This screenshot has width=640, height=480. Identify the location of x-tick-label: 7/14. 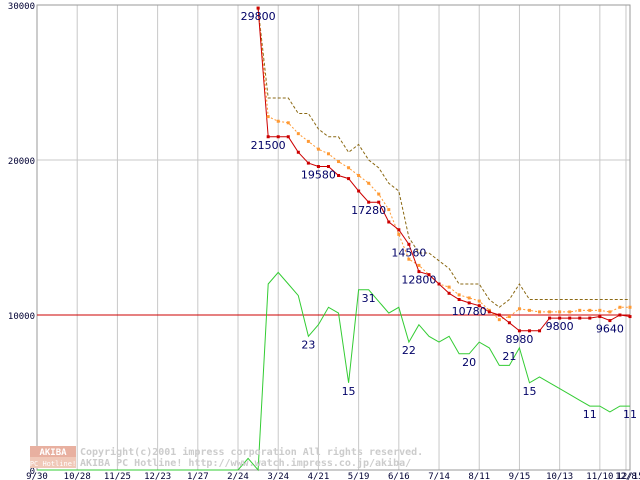
(439, 476).